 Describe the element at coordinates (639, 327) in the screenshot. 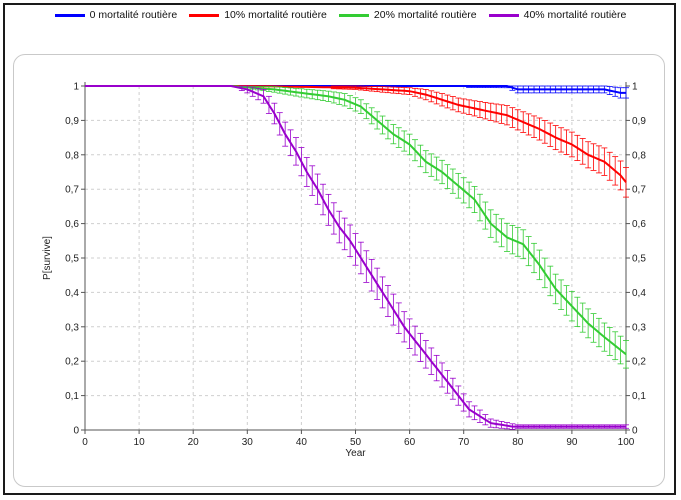

I see `y-tick-label-right: 0,3` at that location.